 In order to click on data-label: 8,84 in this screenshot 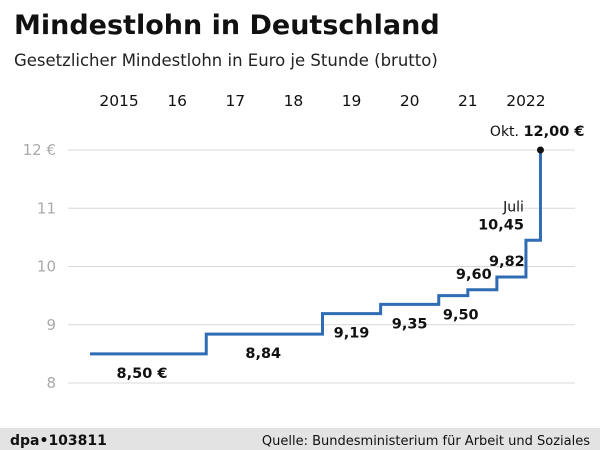, I will do `click(263, 354)`.